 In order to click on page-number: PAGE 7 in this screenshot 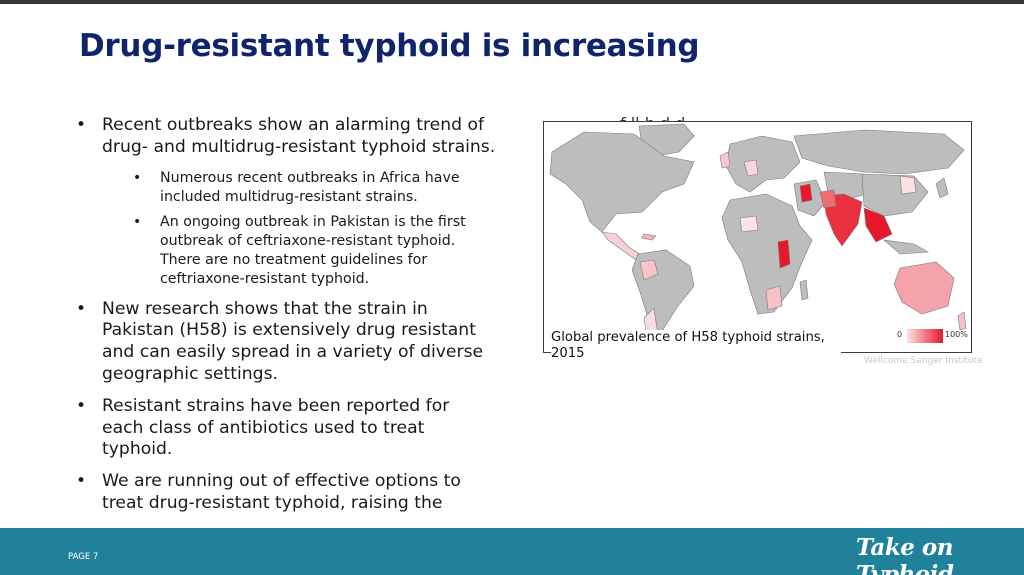, I will do `click(83, 557)`.